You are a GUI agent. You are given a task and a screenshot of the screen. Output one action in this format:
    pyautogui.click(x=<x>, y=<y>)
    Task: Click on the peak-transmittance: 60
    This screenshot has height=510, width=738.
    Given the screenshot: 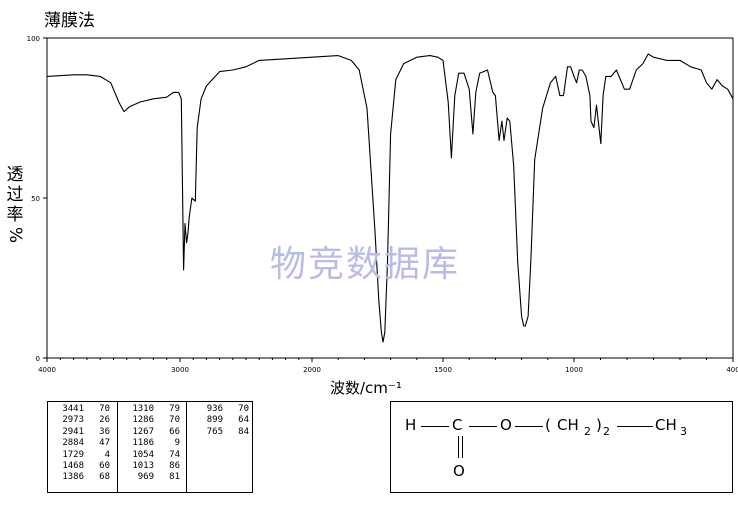 What is the action you would take?
    pyautogui.click(x=104, y=466)
    